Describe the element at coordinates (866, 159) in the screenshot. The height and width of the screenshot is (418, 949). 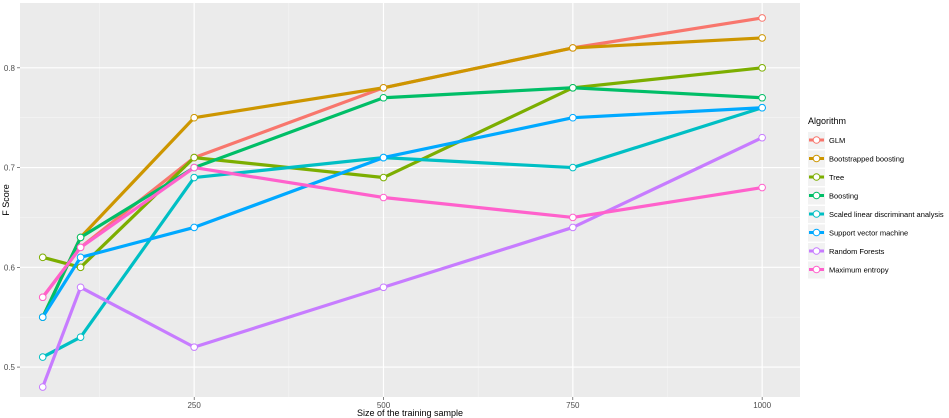
I see `legend-label: Bootstrapped boosting` at that location.